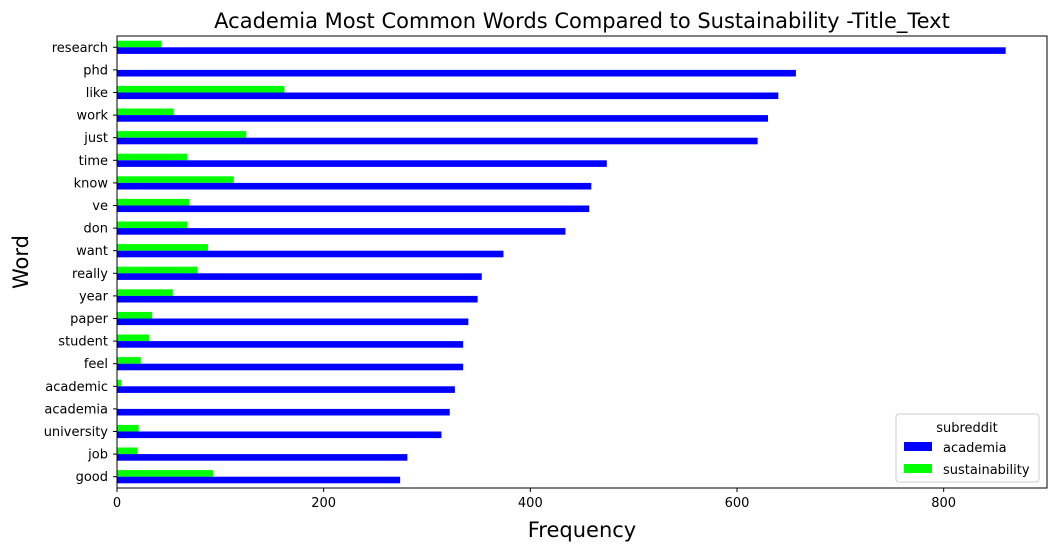  Describe the element at coordinates (129, 360) in the screenshot. I see `bar-sustainability-feel` at that location.